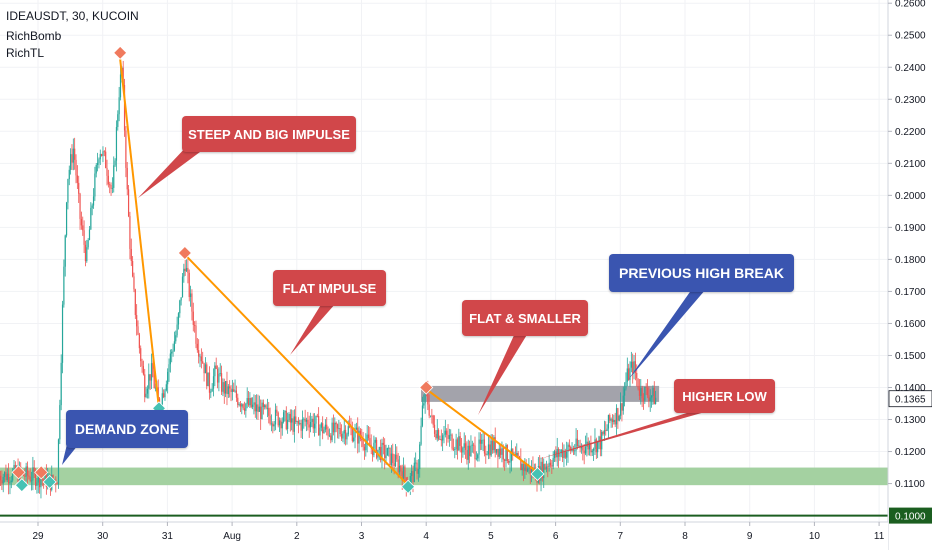  Describe the element at coordinates (329, 288) in the screenshot. I see `callout-flat-impulse: FLAT IMPULSE` at that location.